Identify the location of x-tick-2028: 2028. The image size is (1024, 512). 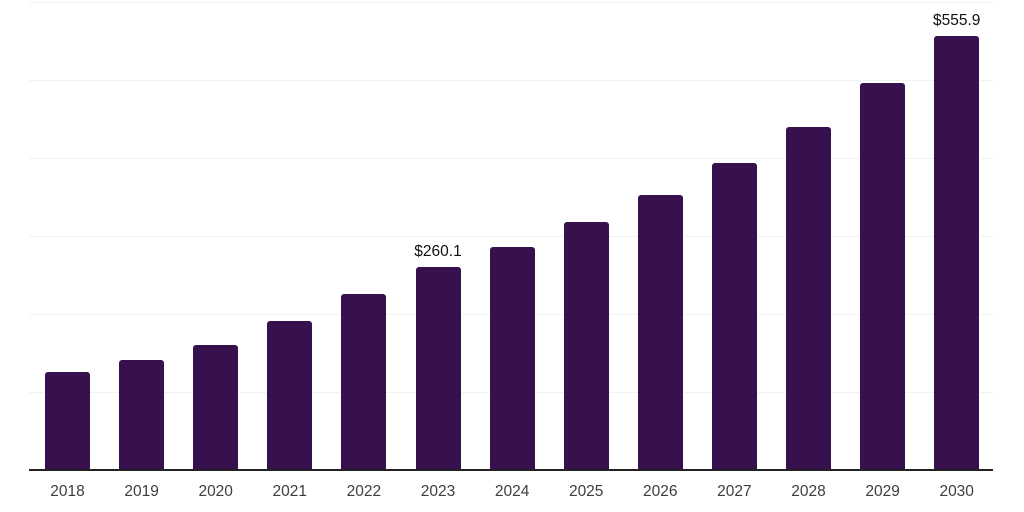
(808, 491).